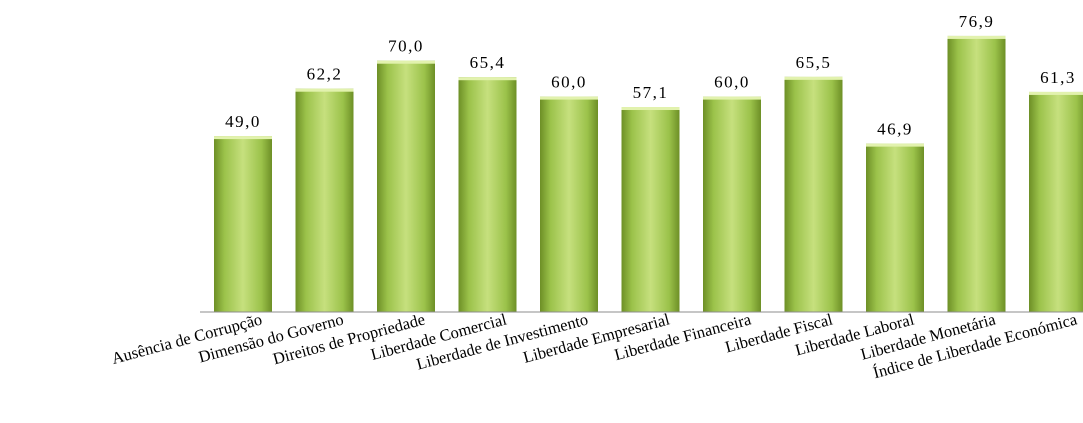 This screenshot has width=1083, height=423. I want to click on value-label: 57,1, so click(651, 92).